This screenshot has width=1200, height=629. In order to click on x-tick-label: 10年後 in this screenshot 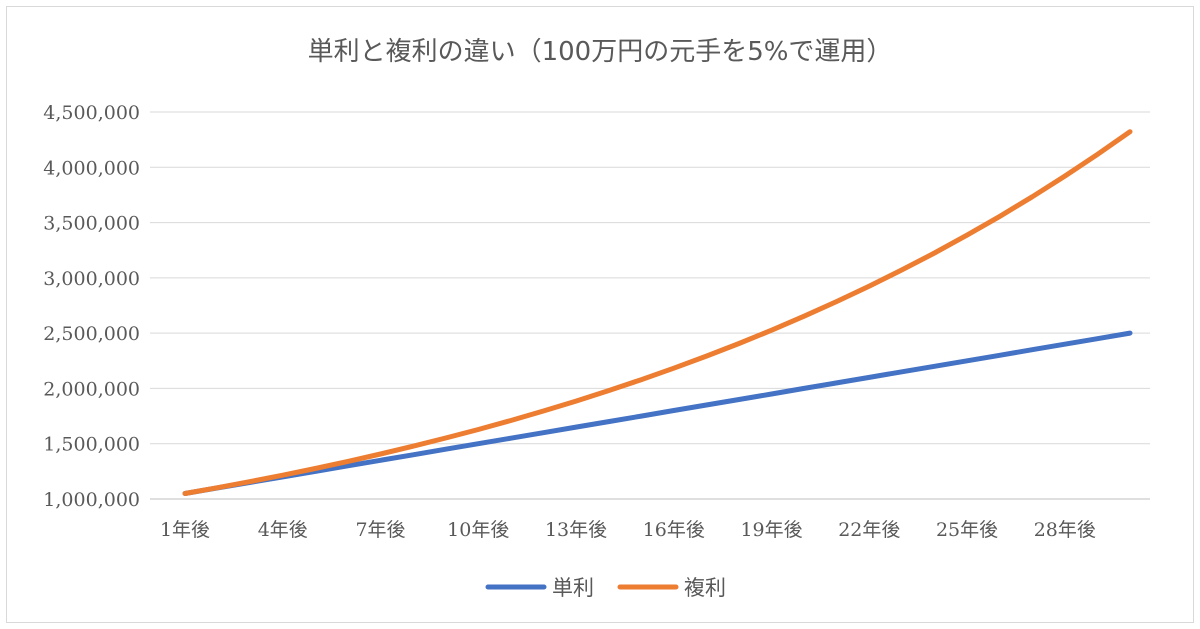, I will do `click(478, 530)`.